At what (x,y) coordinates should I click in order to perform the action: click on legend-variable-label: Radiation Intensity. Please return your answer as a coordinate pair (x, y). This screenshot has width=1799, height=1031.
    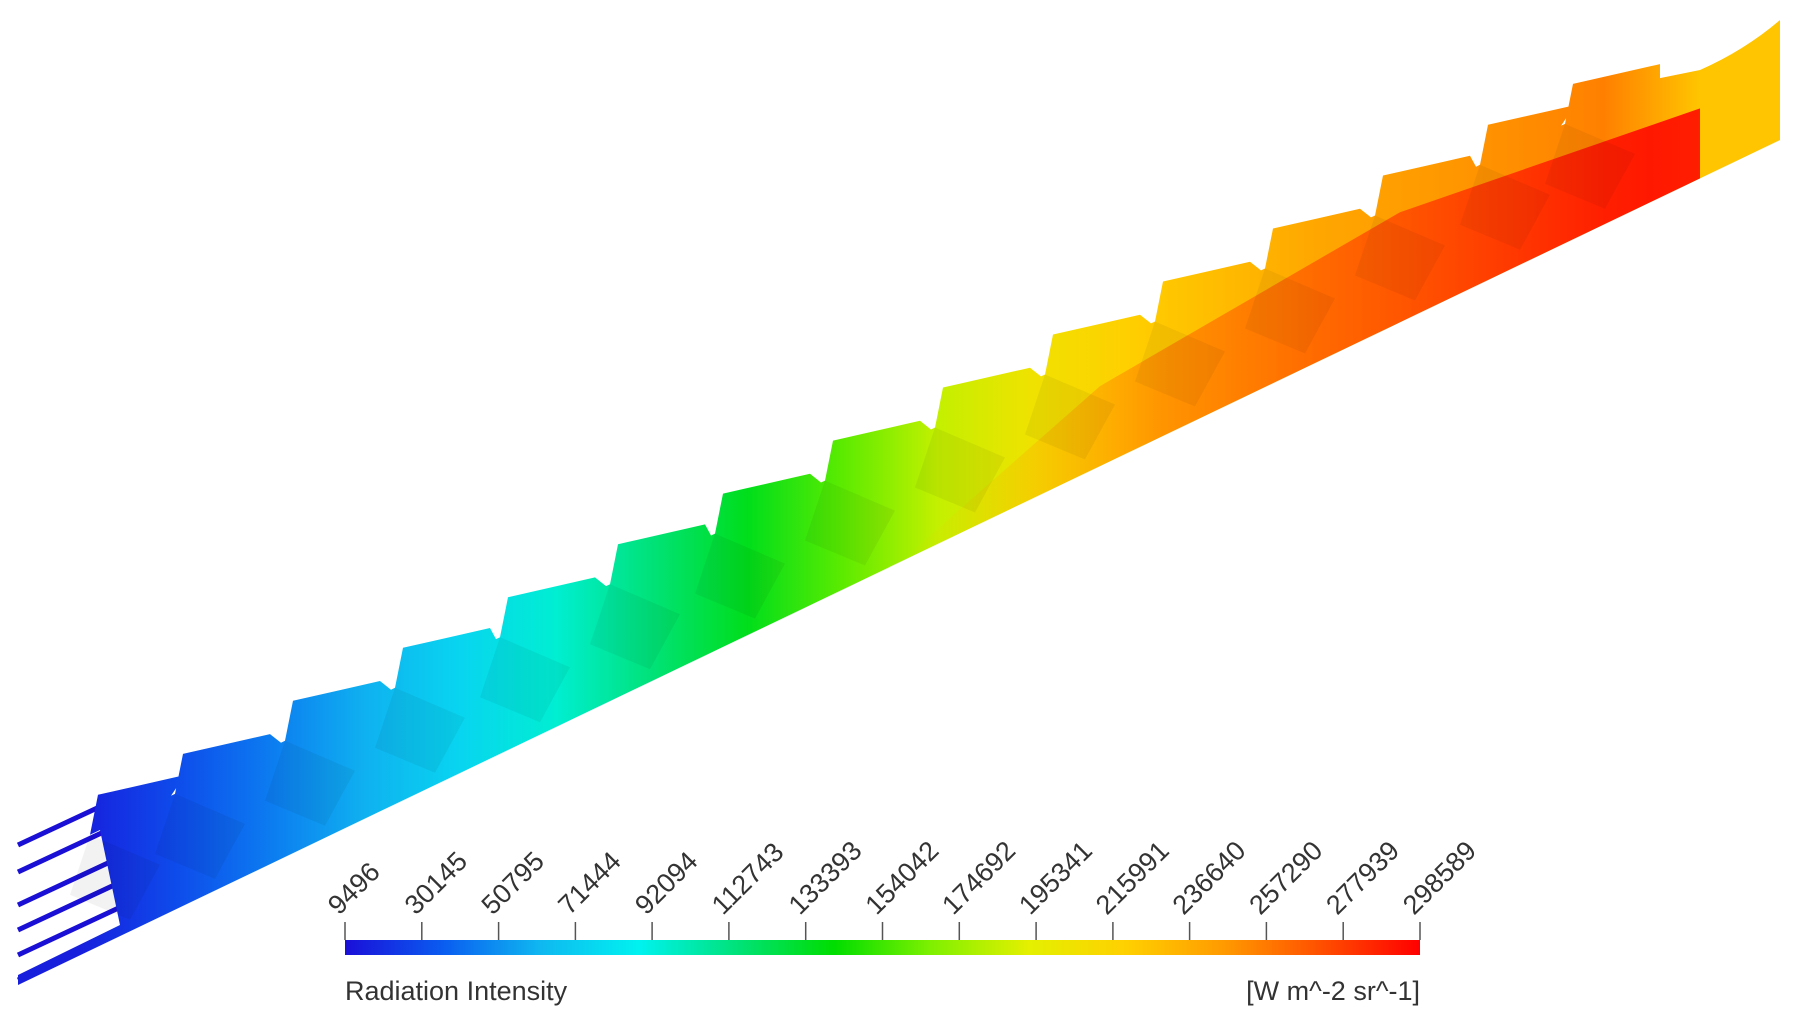
    Looking at the image, I should click on (456, 991).